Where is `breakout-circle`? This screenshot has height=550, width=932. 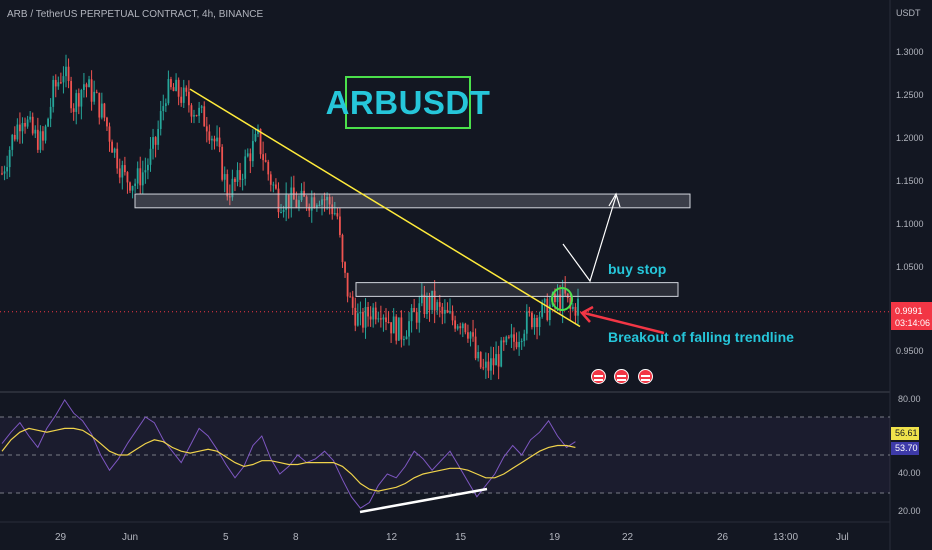
breakout-circle is located at coordinates (562, 299).